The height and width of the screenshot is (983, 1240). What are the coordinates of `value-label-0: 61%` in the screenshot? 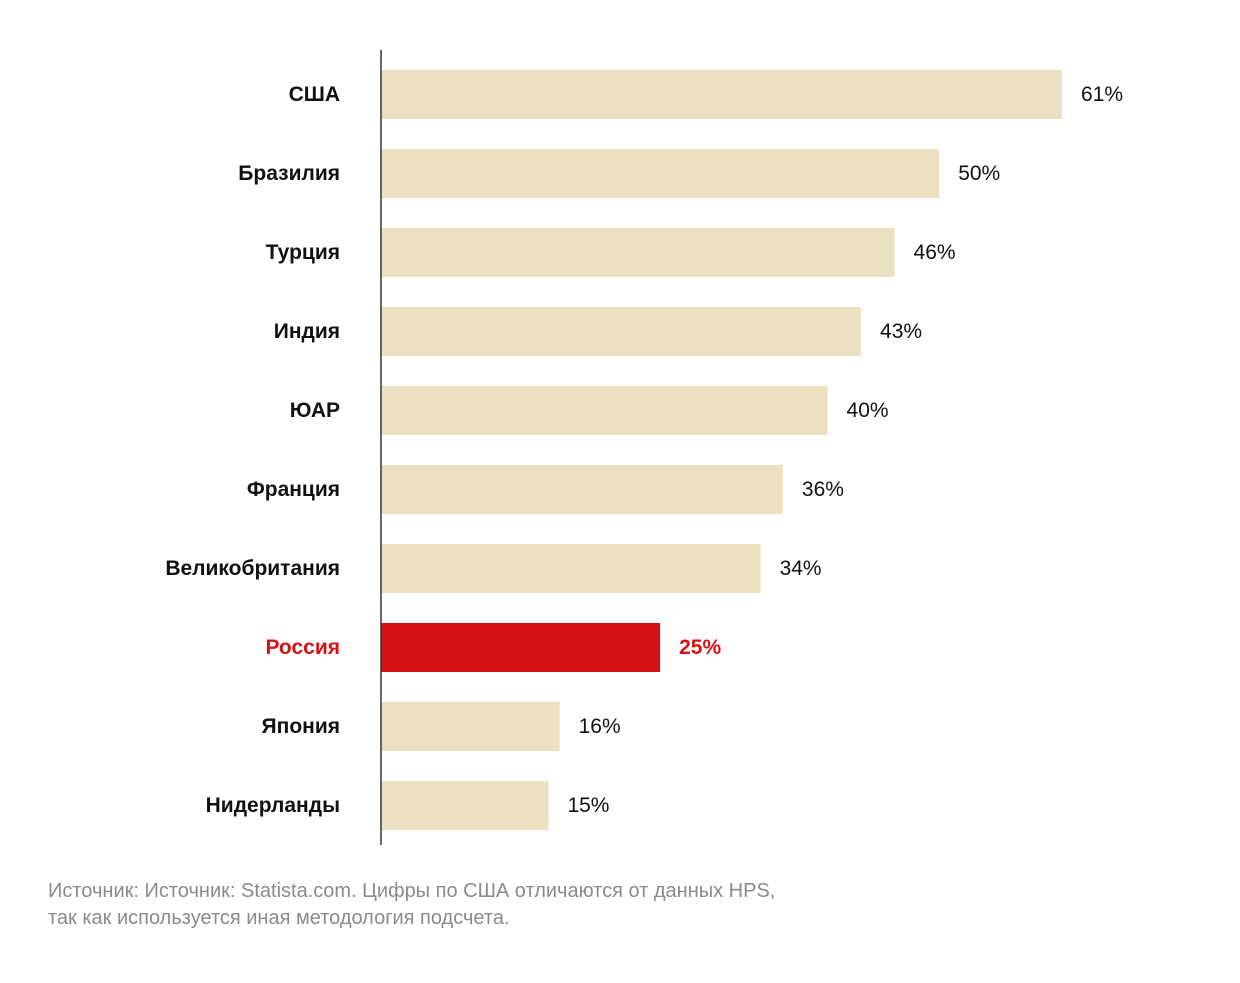 It's located at (1102, 94).